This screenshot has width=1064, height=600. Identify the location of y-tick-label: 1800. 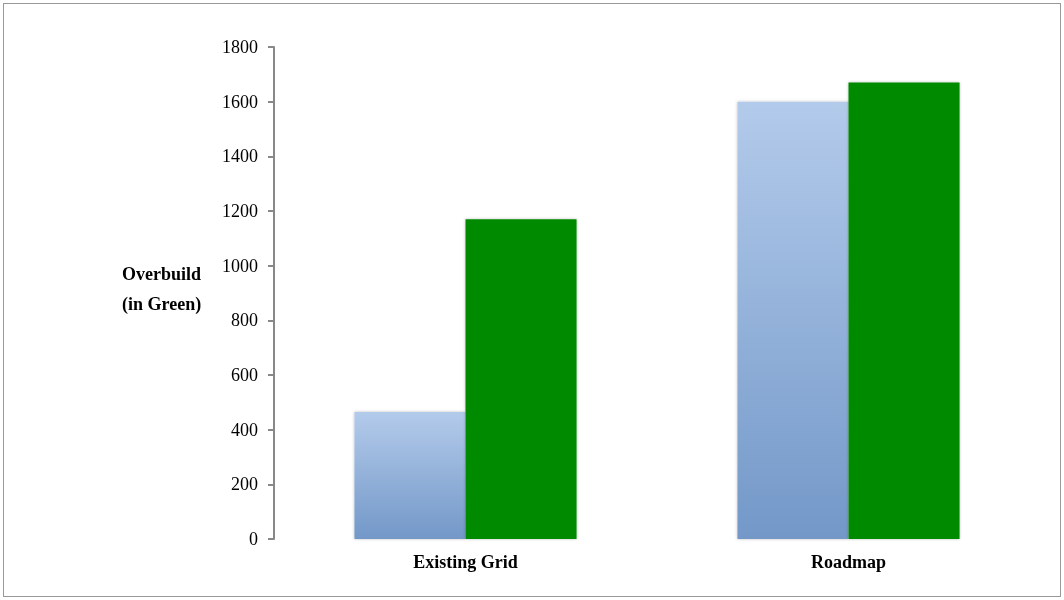
(240, 47).